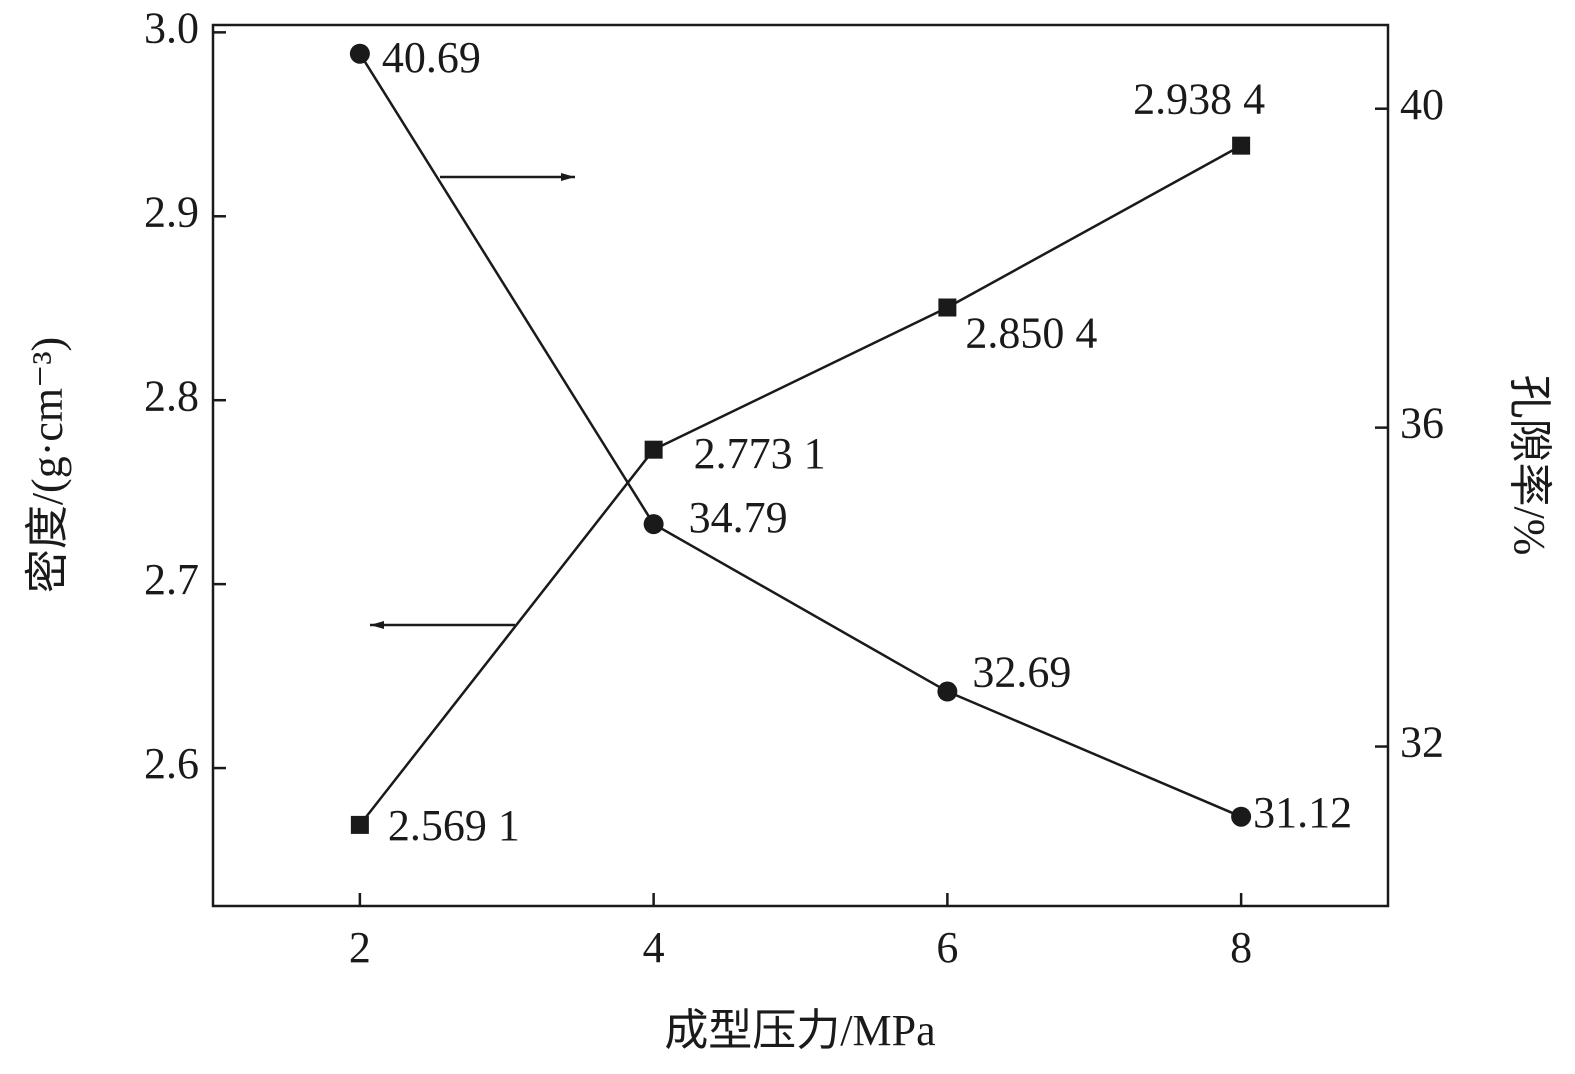  I want to click on y-tick-label: 2.7, so click(171, 579).